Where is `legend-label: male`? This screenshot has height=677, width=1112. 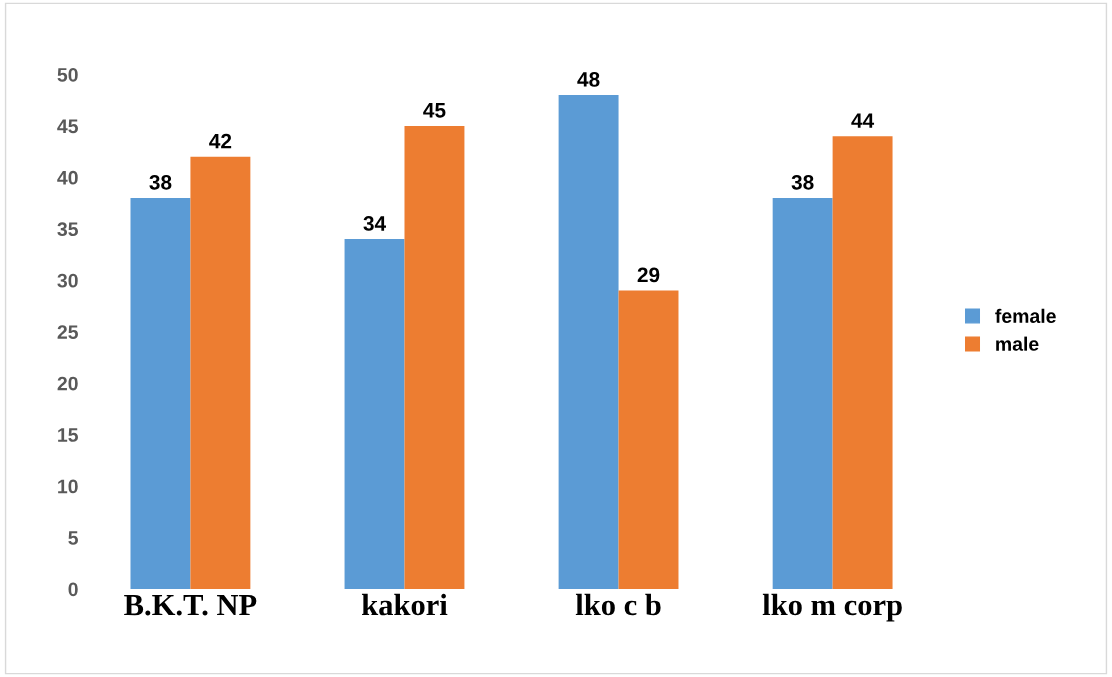 legend-label: male is located at coordinates (1017, 343).